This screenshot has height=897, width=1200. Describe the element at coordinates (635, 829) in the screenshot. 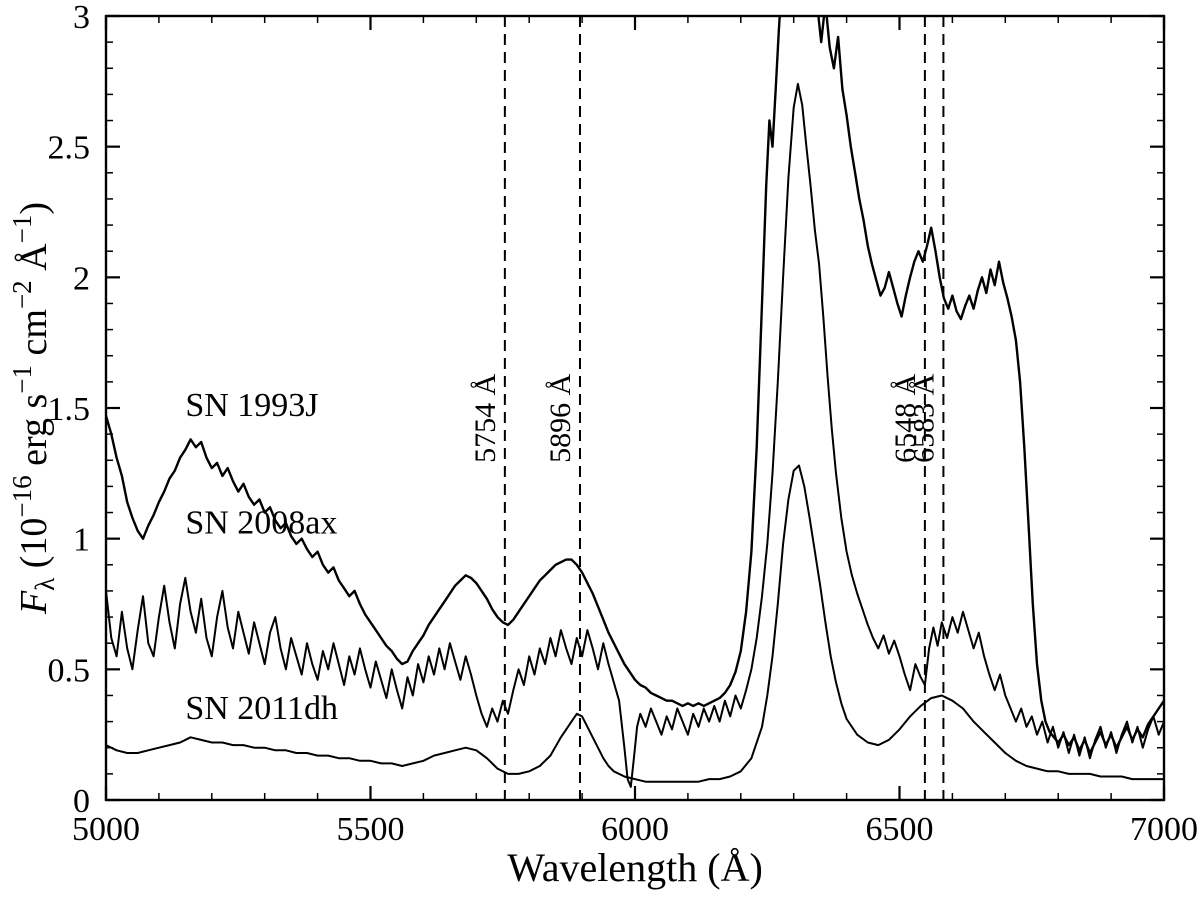

I see `x-tick-label: 6000` at that location.